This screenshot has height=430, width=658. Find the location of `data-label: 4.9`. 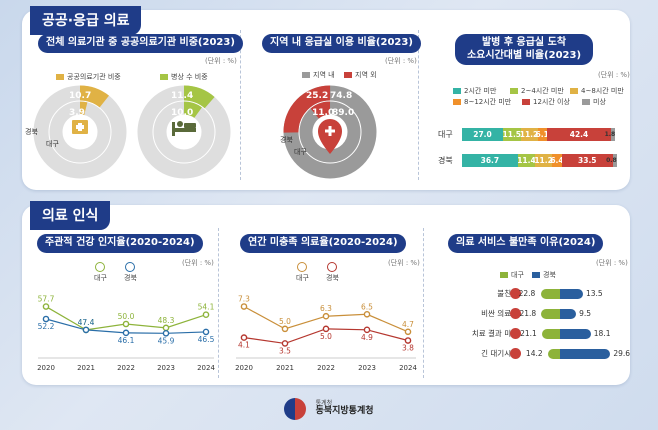

data-label: 4.9 is located at coordinates (367, 337).